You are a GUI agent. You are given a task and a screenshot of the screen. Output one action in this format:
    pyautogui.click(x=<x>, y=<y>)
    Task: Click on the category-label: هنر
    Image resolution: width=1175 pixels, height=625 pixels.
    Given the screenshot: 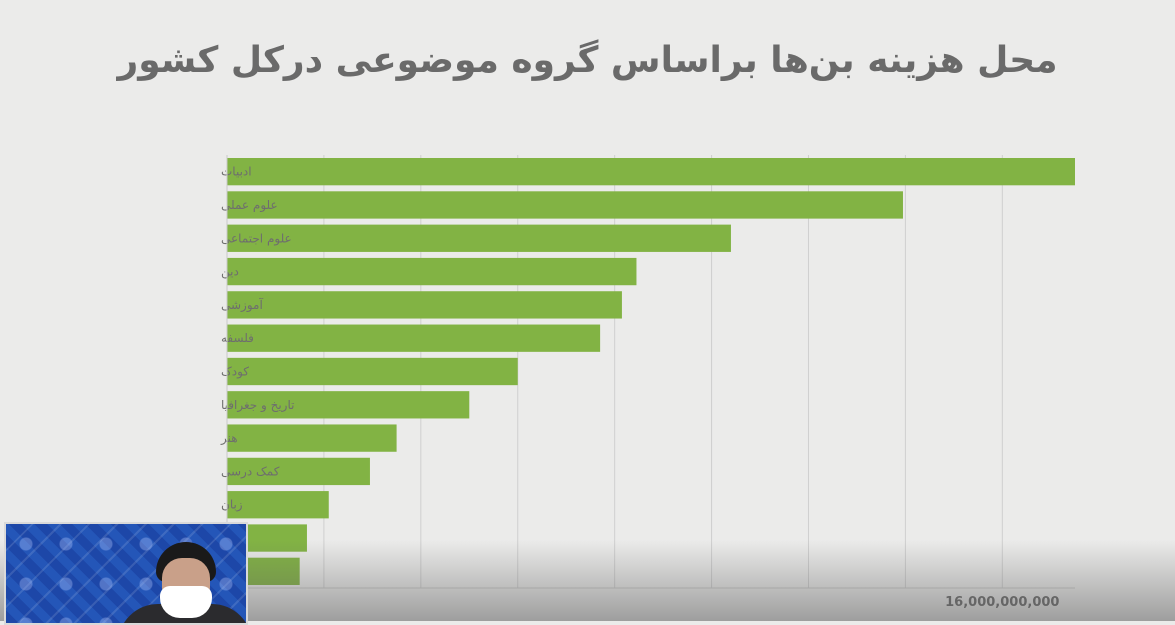 What is the action you would take?
    pyautogui.click(x=229, y=438)
    